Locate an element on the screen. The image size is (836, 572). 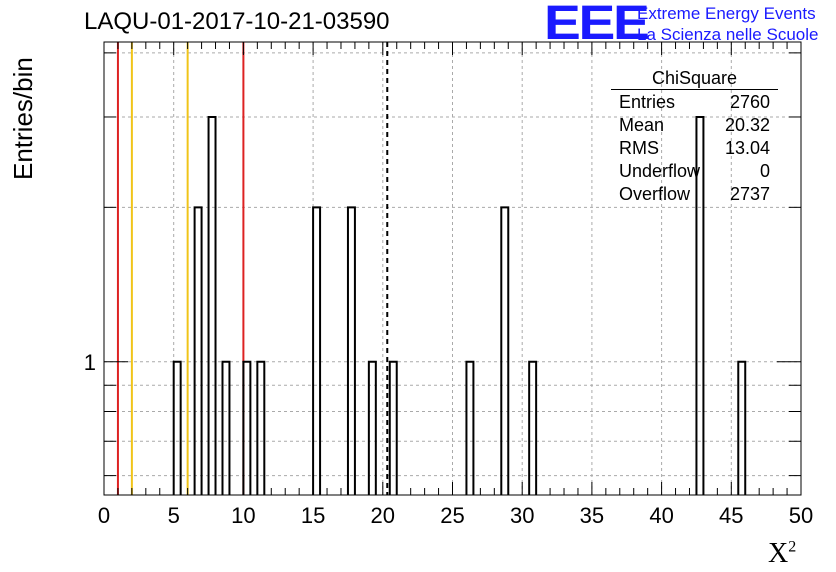
stats-label: Underflow is located at coordinates (660, 171).